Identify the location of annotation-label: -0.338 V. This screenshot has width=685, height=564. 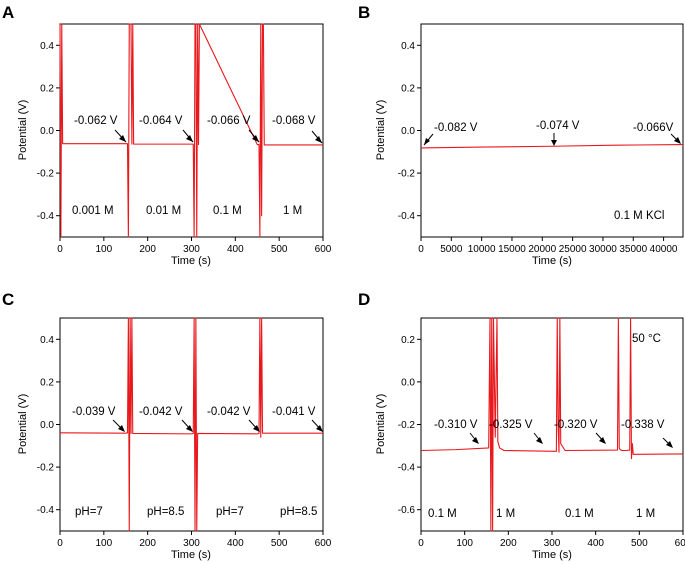
(643, 425).